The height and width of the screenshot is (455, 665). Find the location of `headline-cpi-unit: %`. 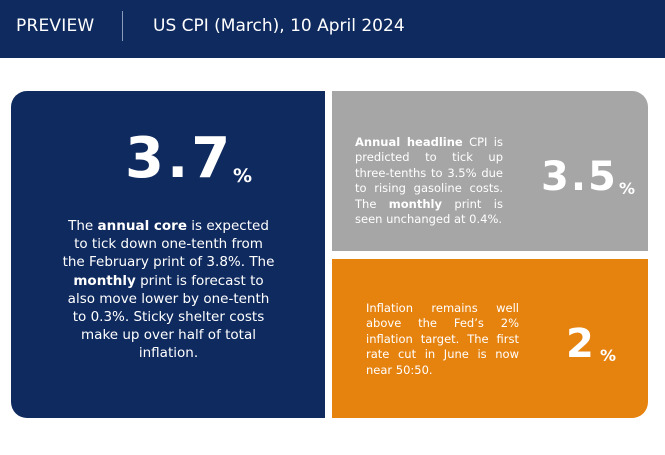

headline-cpi-unit: % is located at coordinates (627, 188).